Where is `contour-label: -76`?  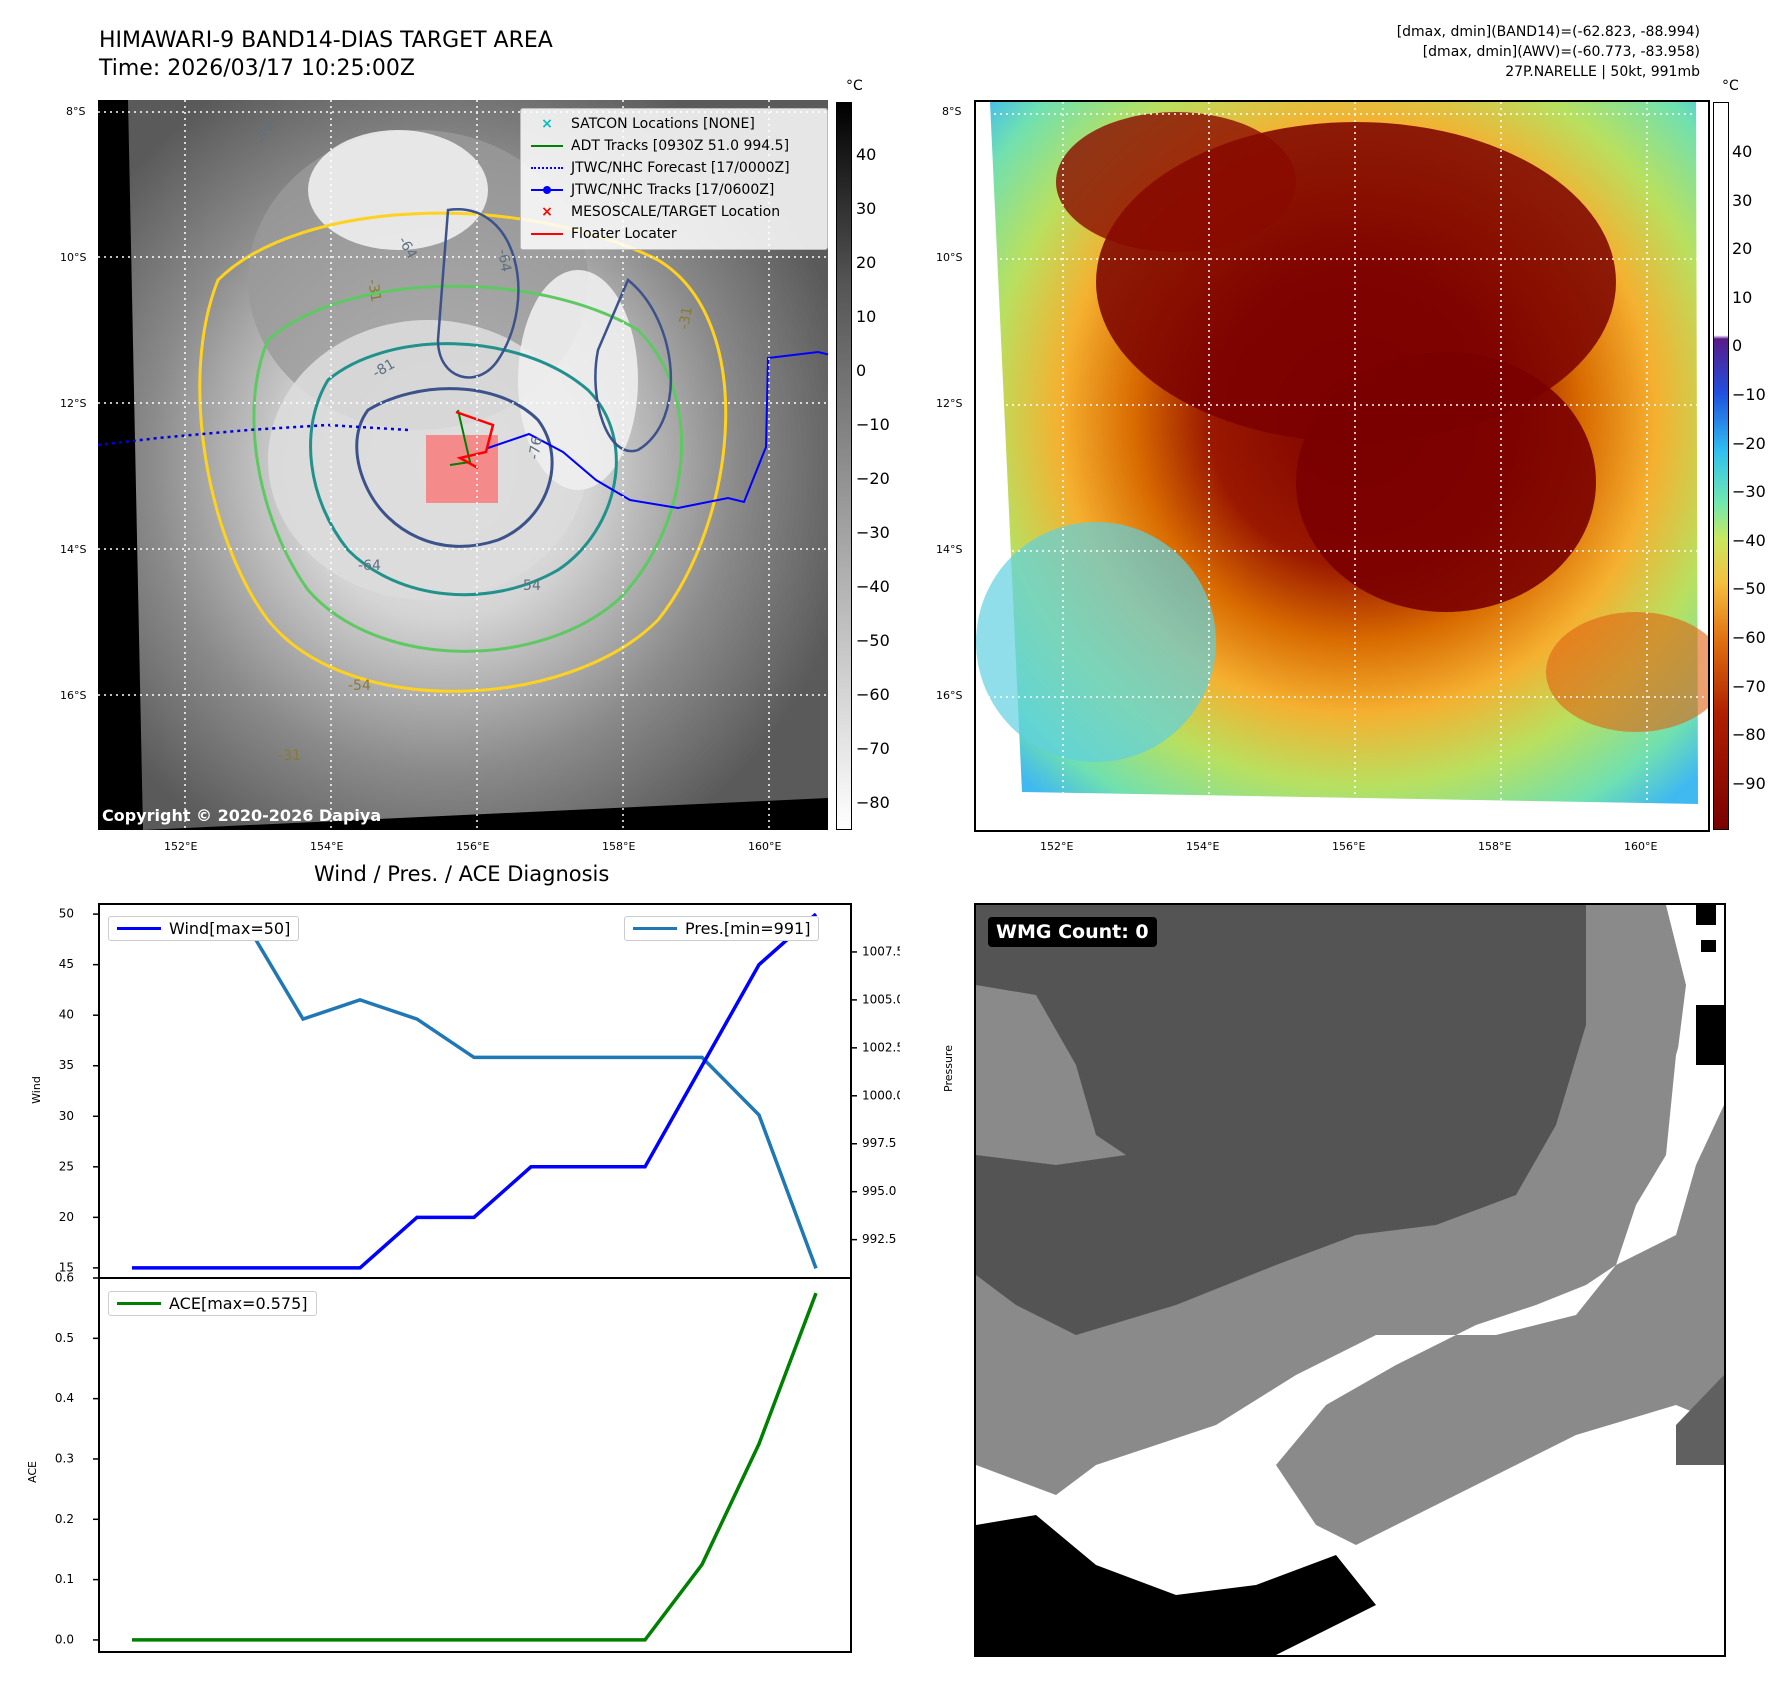
contour-label: -76 is located at coordinates (536, 447).